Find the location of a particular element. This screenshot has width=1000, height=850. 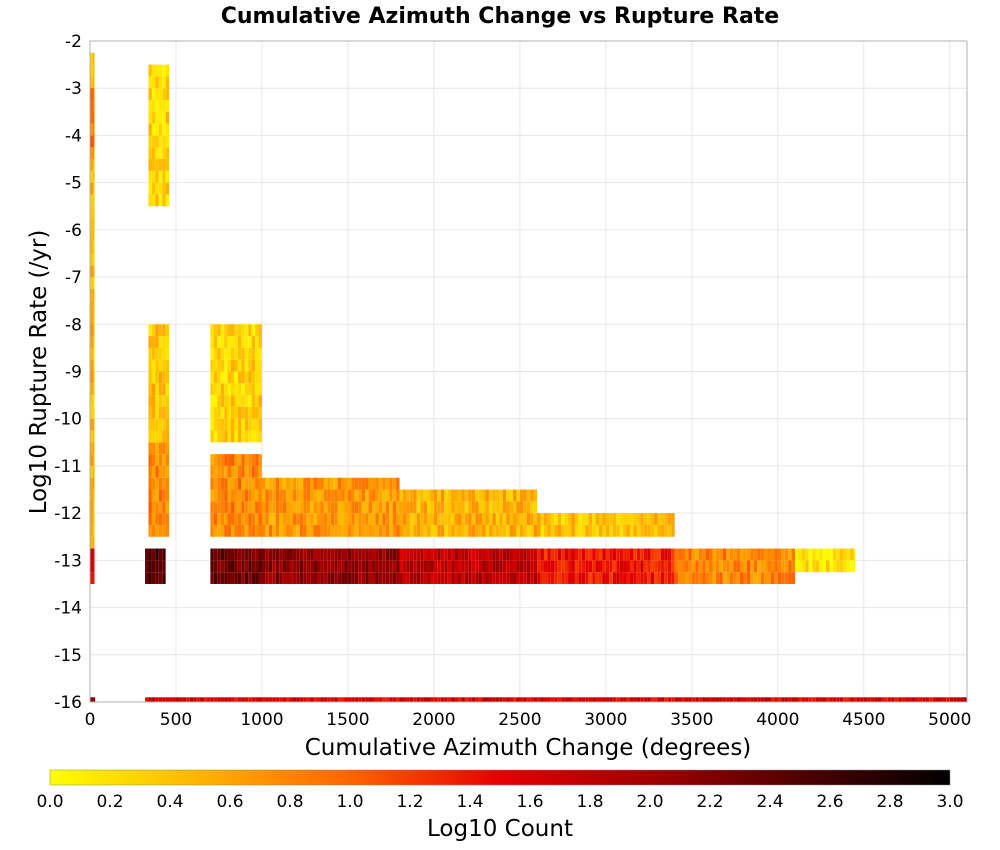

x-tick-label: 4000 is located at coordinates (777, 720).